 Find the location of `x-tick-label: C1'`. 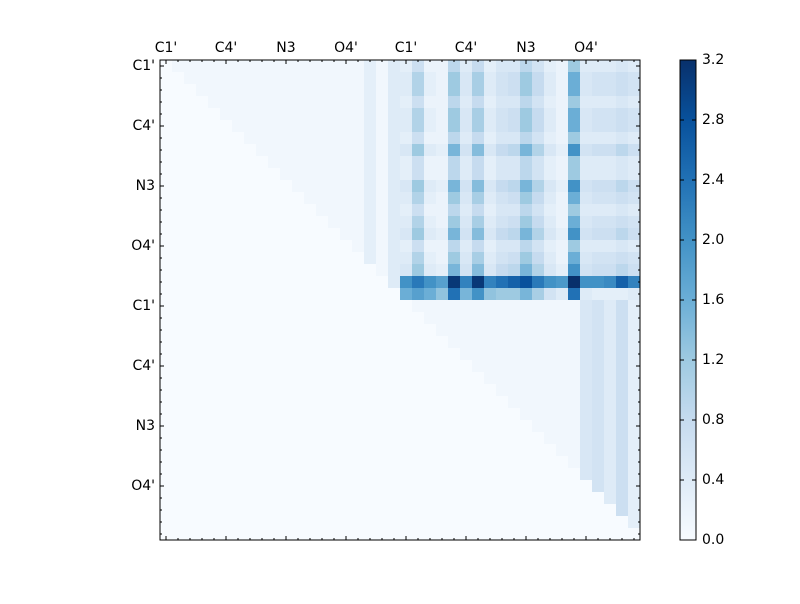

x-tick-label: C1' is located at coordinates (406, 48).